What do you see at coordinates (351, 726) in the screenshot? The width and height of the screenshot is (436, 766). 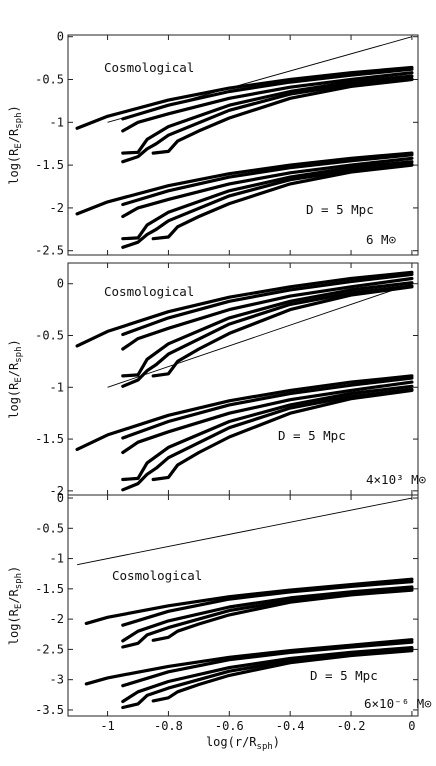 I see `x-tick-label: -0.2` at bounding box center [351, 726].